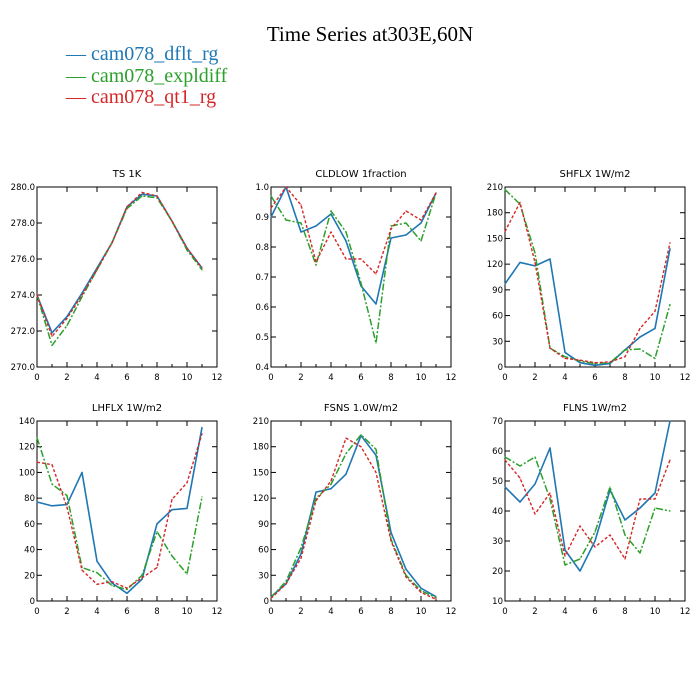  I want to click on chart-title: FLNS 1W/m2, so click(595, 408).